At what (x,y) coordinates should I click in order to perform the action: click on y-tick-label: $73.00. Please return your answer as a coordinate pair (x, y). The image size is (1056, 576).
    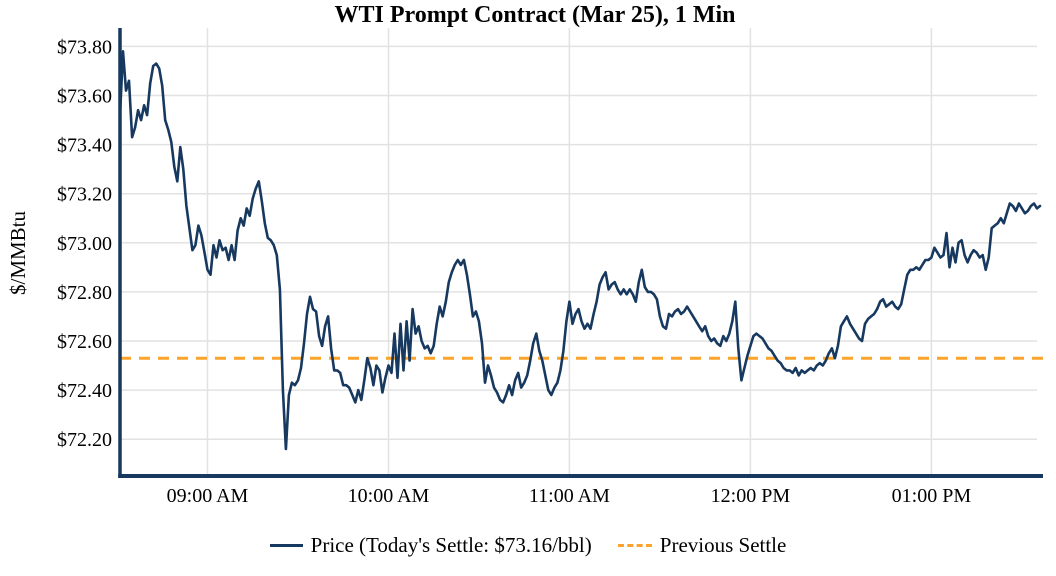
    Looking at the image, I should click on (84, 244).